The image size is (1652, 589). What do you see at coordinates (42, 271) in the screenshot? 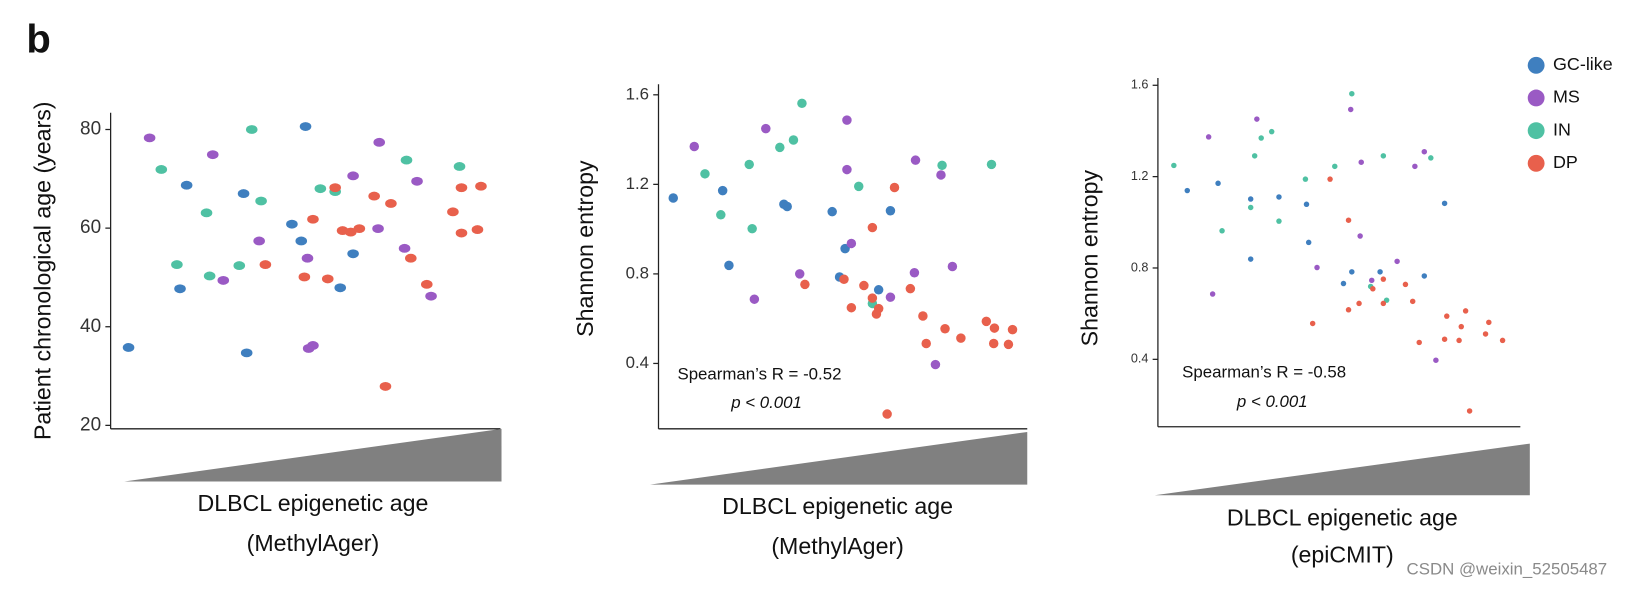
I see `y-axis-label: Patient chronological age (years)` at bounding box center [42, 271].